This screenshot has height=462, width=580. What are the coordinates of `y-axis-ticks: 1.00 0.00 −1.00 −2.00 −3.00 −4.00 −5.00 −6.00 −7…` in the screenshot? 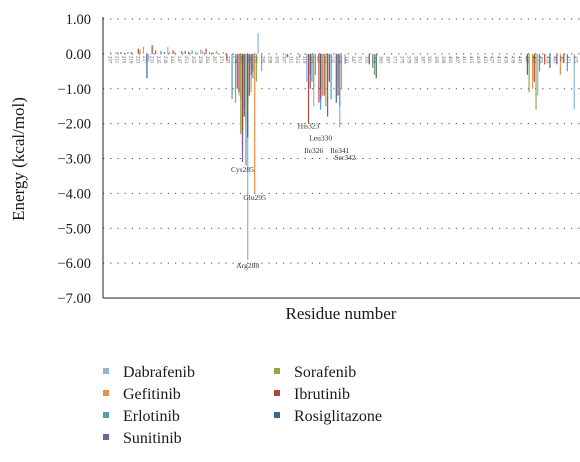 It's located at (74, 159).